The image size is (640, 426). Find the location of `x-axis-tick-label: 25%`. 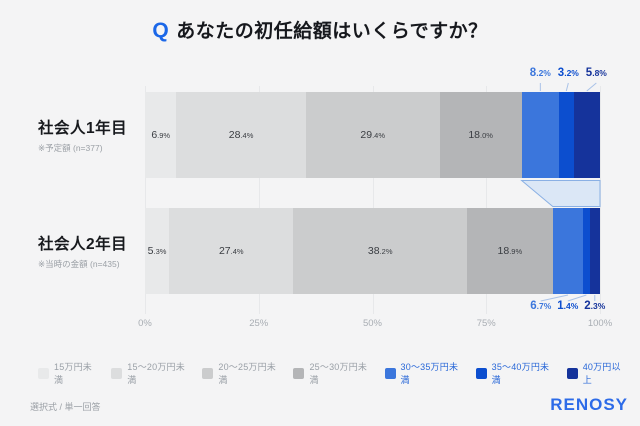

x-axis-tick-label: 25% is located at coordinates (259, 323).